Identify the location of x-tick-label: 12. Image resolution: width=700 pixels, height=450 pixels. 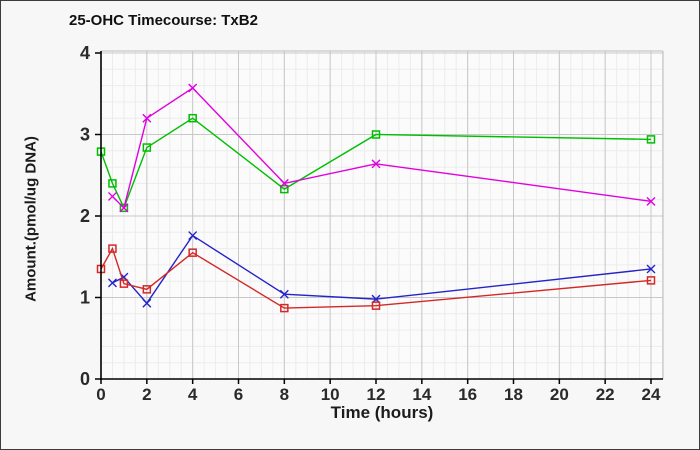
(376, 394).